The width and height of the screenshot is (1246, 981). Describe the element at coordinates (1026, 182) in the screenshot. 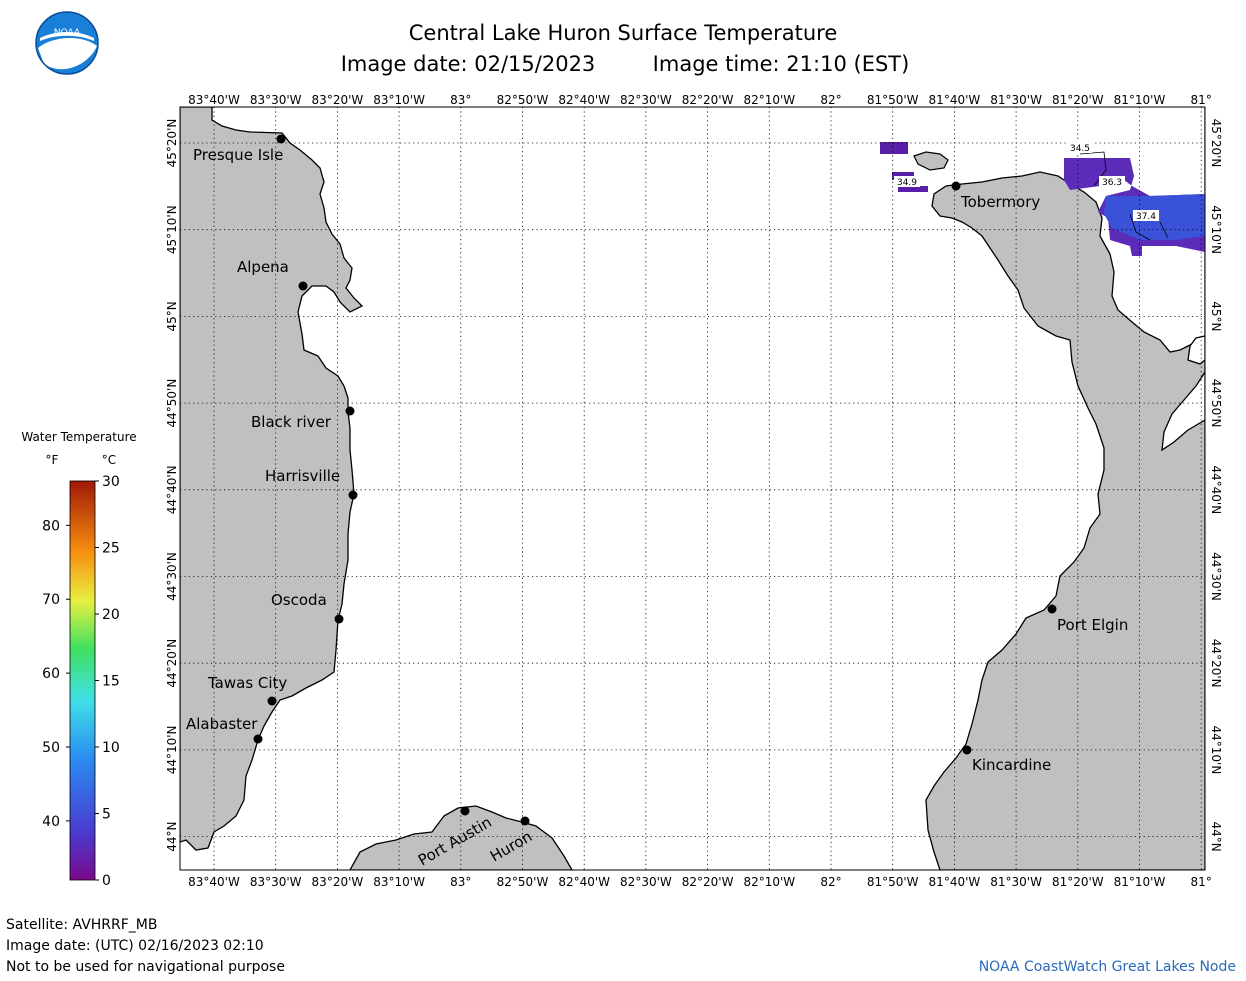

I see `isotherm-labels: 34.5 36.3 37.4 34.9` at that location.